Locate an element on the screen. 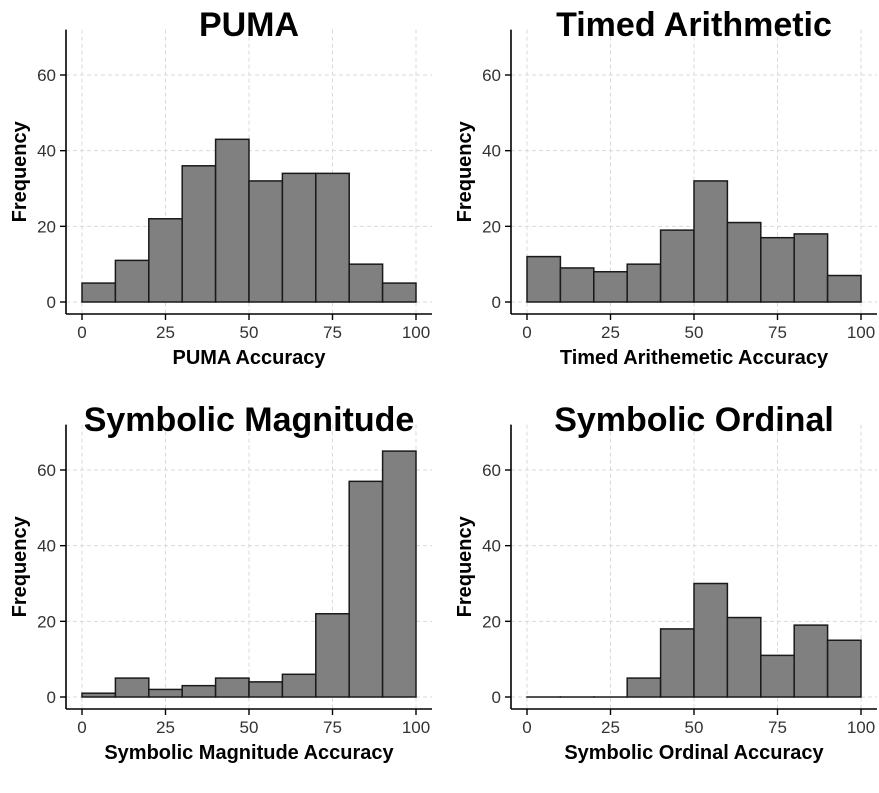  x-axis-label: Symbolic Ordinal Accuracy is located at coordinates (694, 753).